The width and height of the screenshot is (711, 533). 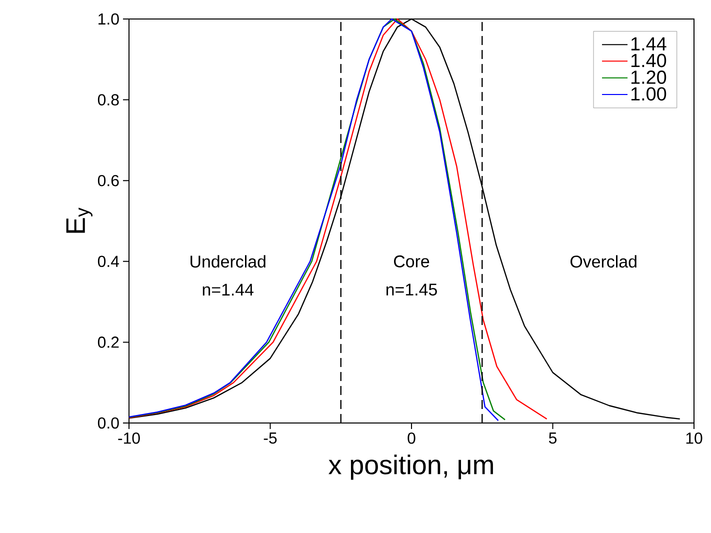 What do you see at coordinates (412, 261) in the screenshot?
I see `annotation: Core` at bounding box center [412, 261].